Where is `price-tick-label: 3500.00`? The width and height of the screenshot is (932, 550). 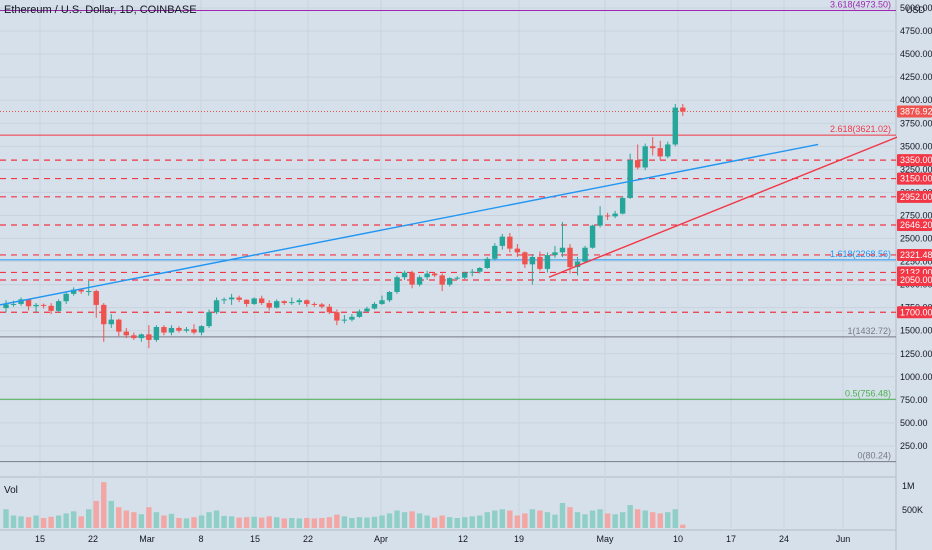
price-tick-label: 3500.00 is located at coordinates (916, 146).